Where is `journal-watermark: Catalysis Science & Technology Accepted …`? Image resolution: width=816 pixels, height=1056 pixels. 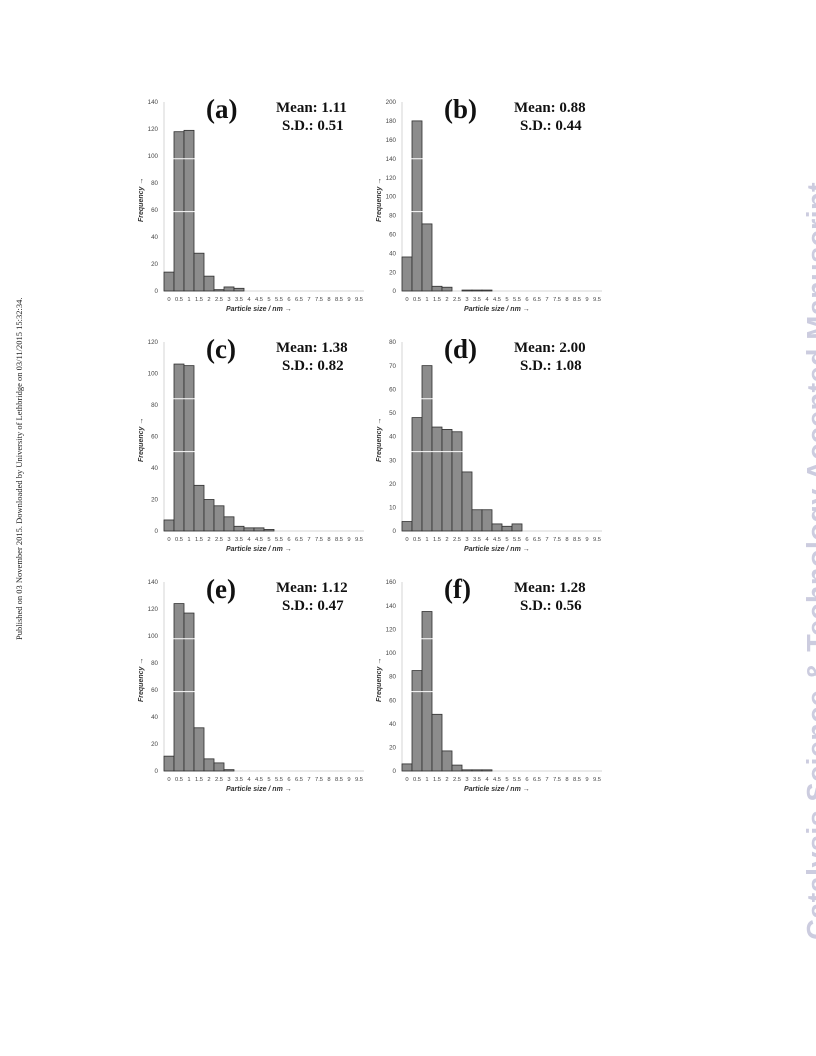
journal-watermark: Catalysis Science & Technology Accepted … is located at coordinates (809, 561).